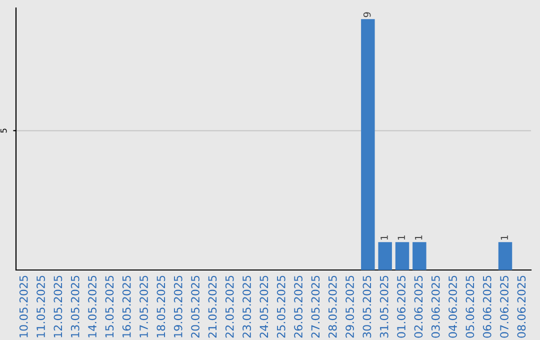 This screenshot has width=540, height=340. What do you see at coordinates (126, 307) in the screenshot?
I see `x-tick-label: 16.05.2025` at bounding box center [126, 307].